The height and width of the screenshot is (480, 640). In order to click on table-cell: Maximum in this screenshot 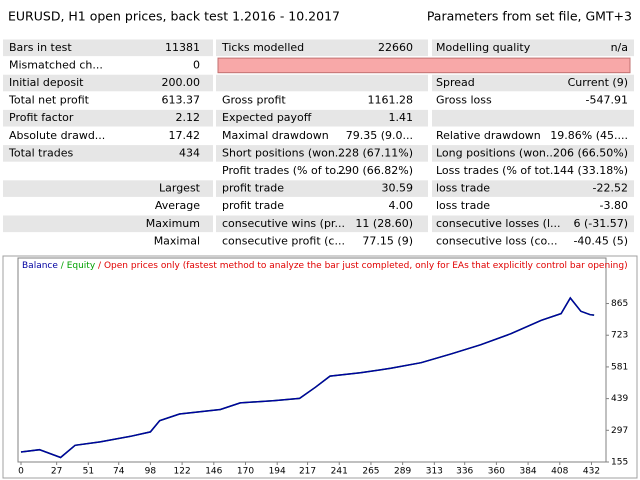, I will do `click(173, 223)`.